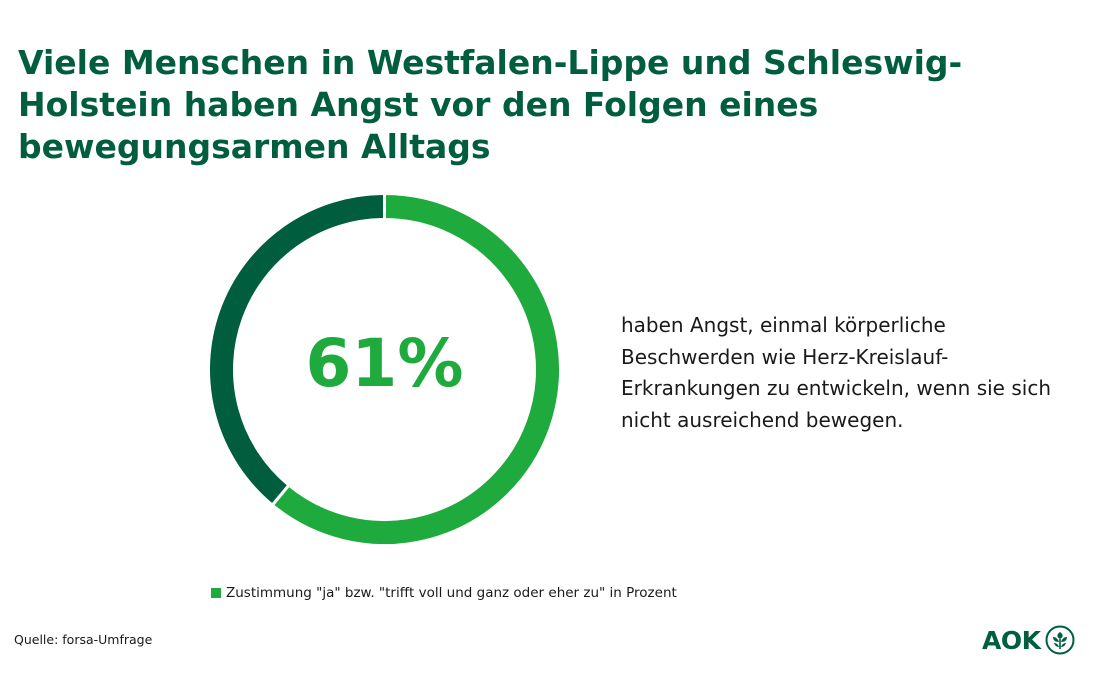 This screenshot has height=698, width=1117. Describe the element at coordinates (83, 639) in the screenshot. I see `source-note: Quelle: forsa-Umfrage` at that location.